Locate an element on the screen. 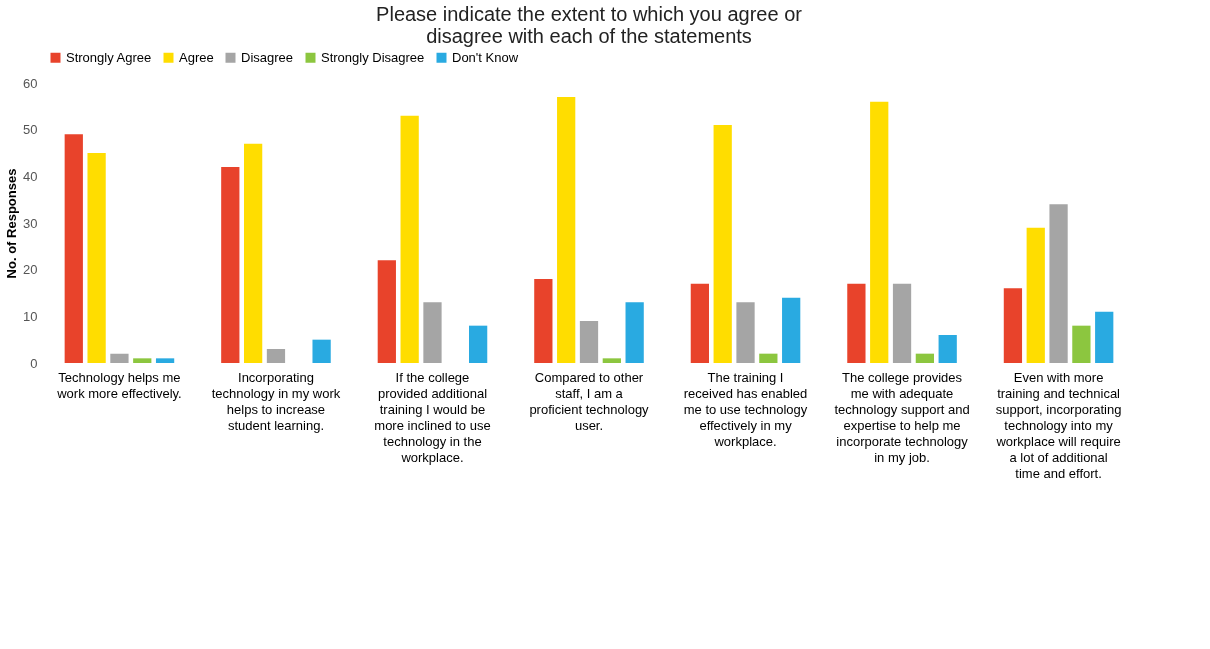 The image size is (1210, 649). y-tick-label: 20 is located at coordinates (30, 270).